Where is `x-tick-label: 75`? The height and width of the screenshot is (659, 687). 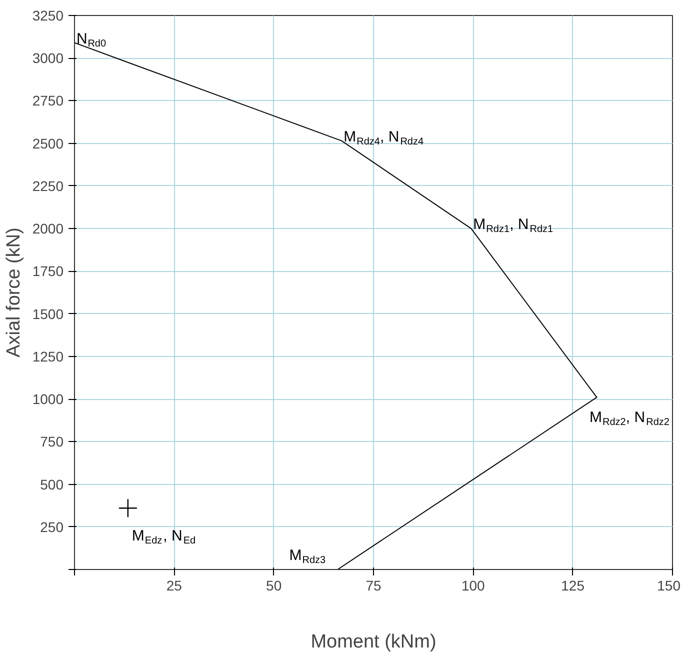 x-tick-label: 75 is located at coordinates (374, 586).